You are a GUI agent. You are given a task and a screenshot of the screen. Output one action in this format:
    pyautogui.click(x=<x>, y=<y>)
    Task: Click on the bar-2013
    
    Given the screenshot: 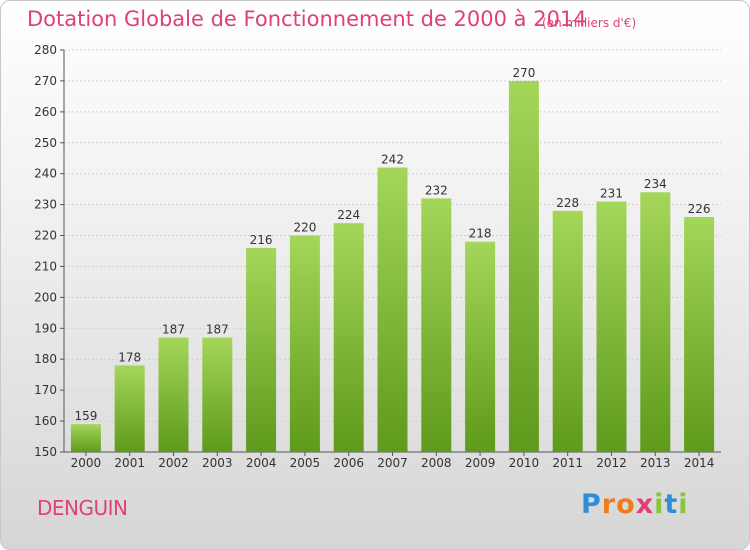 What is the action you would take?
    pyautogui.click(x=655, y=322)
    